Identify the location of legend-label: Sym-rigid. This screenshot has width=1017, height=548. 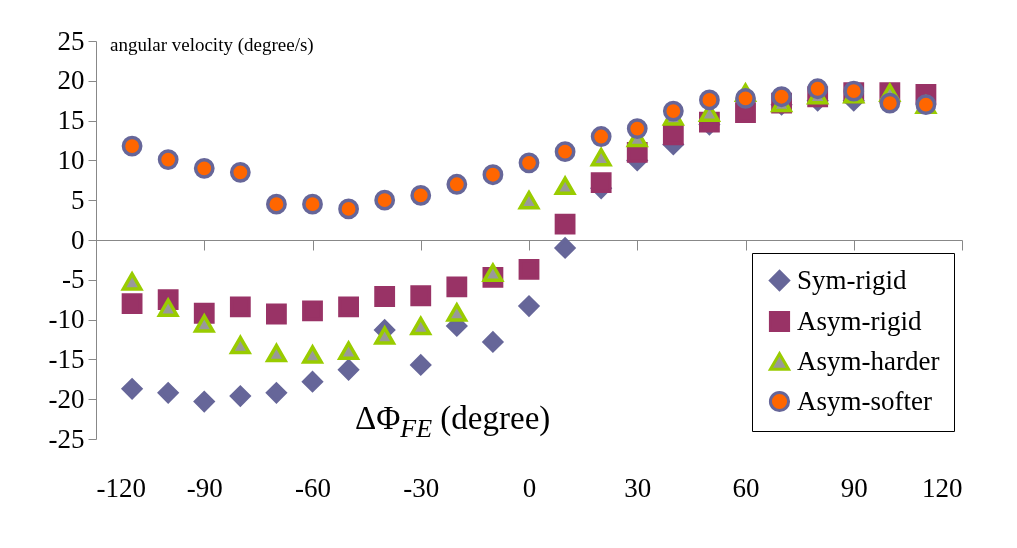
(852, 279).